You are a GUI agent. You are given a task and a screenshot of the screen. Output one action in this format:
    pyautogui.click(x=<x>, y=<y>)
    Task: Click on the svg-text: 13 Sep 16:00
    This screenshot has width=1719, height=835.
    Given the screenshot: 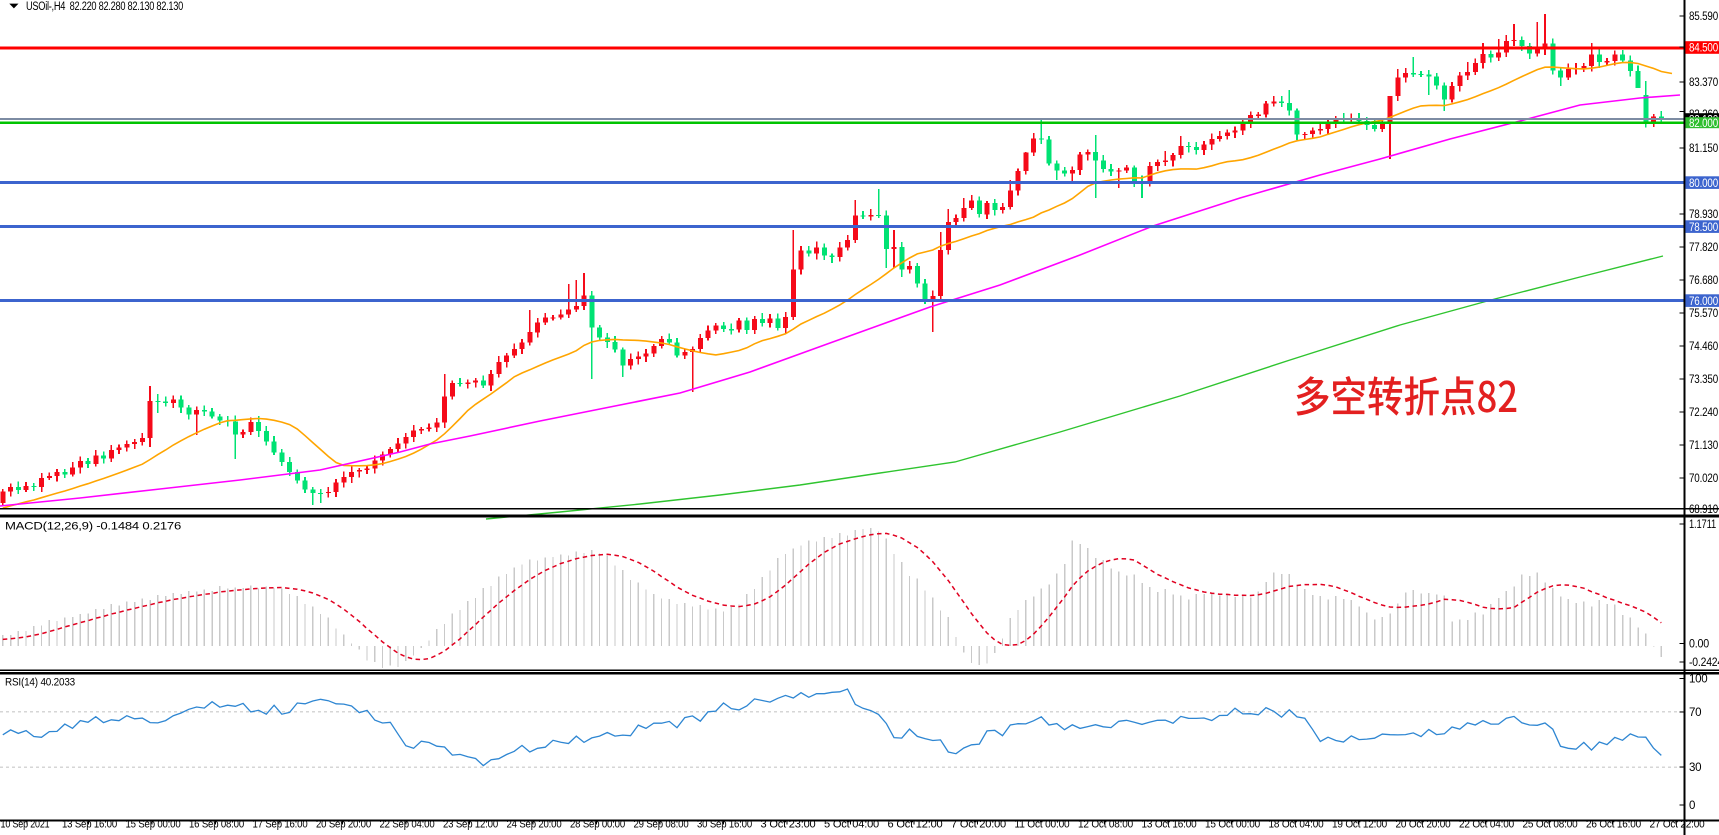 What is the action you would take?
    pyautogui.click(x=89, y=825)
    